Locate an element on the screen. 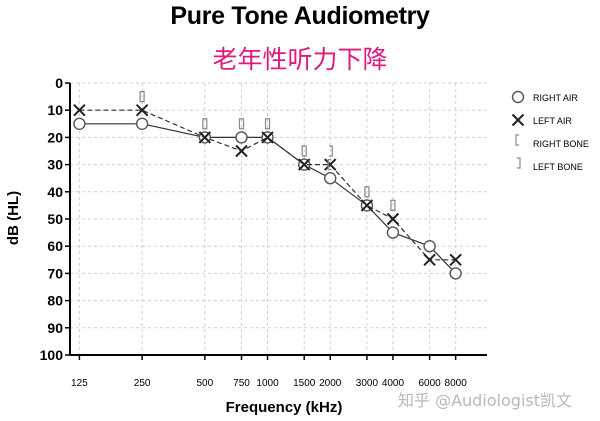 The image size is (600, 421). x-tick-label: 4000 is located at coordinates (393, 383).